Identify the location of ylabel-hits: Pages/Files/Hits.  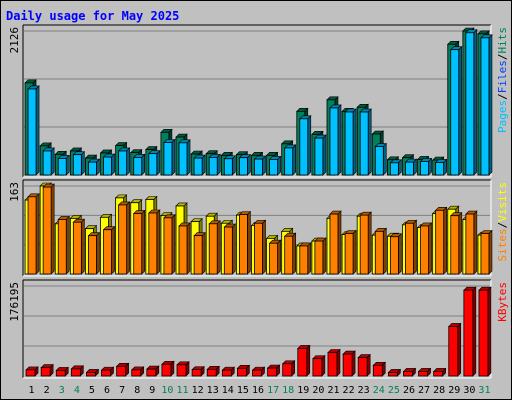
(502, 80).